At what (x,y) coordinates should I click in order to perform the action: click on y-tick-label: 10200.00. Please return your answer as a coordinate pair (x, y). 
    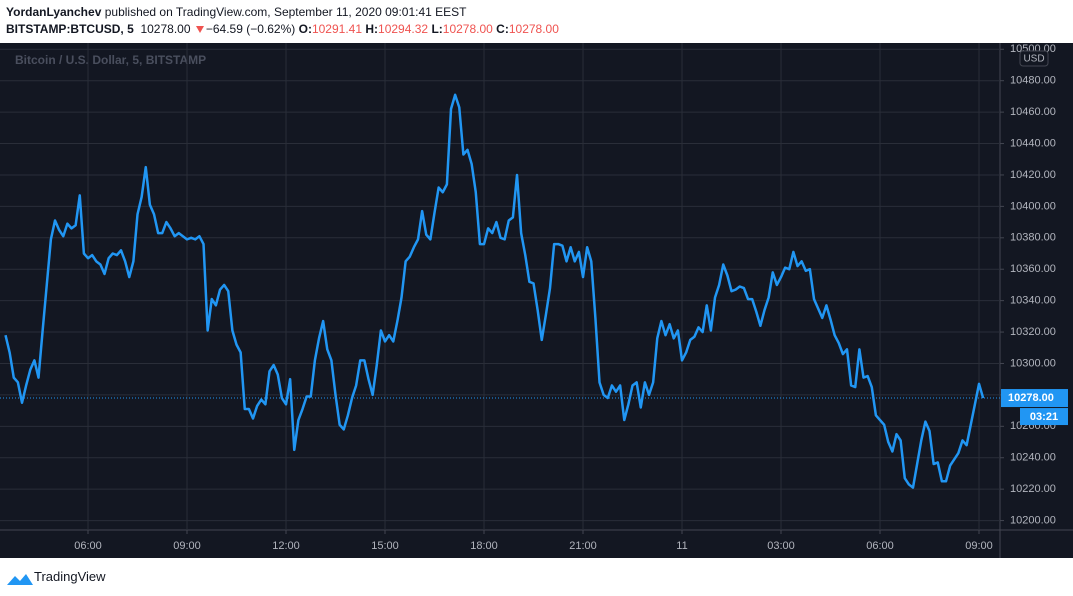
    Looking at the image, I should click on (1033, 520).